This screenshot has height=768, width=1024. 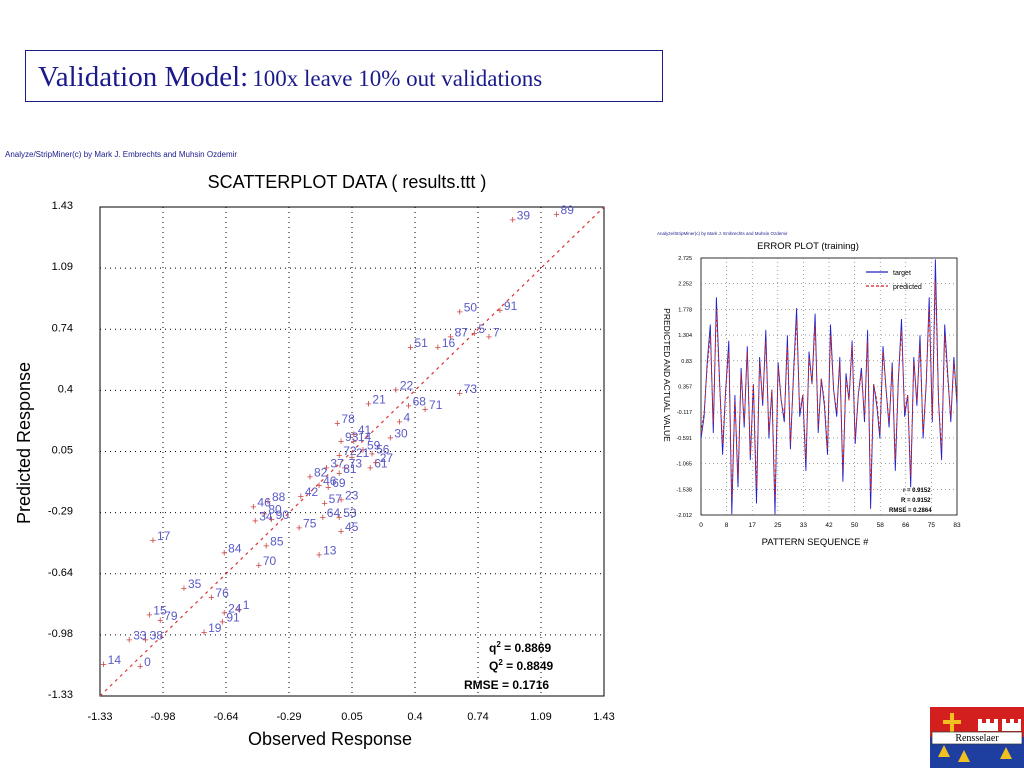 I want to click on scatter-point: +69, so click(x=335, y=485).